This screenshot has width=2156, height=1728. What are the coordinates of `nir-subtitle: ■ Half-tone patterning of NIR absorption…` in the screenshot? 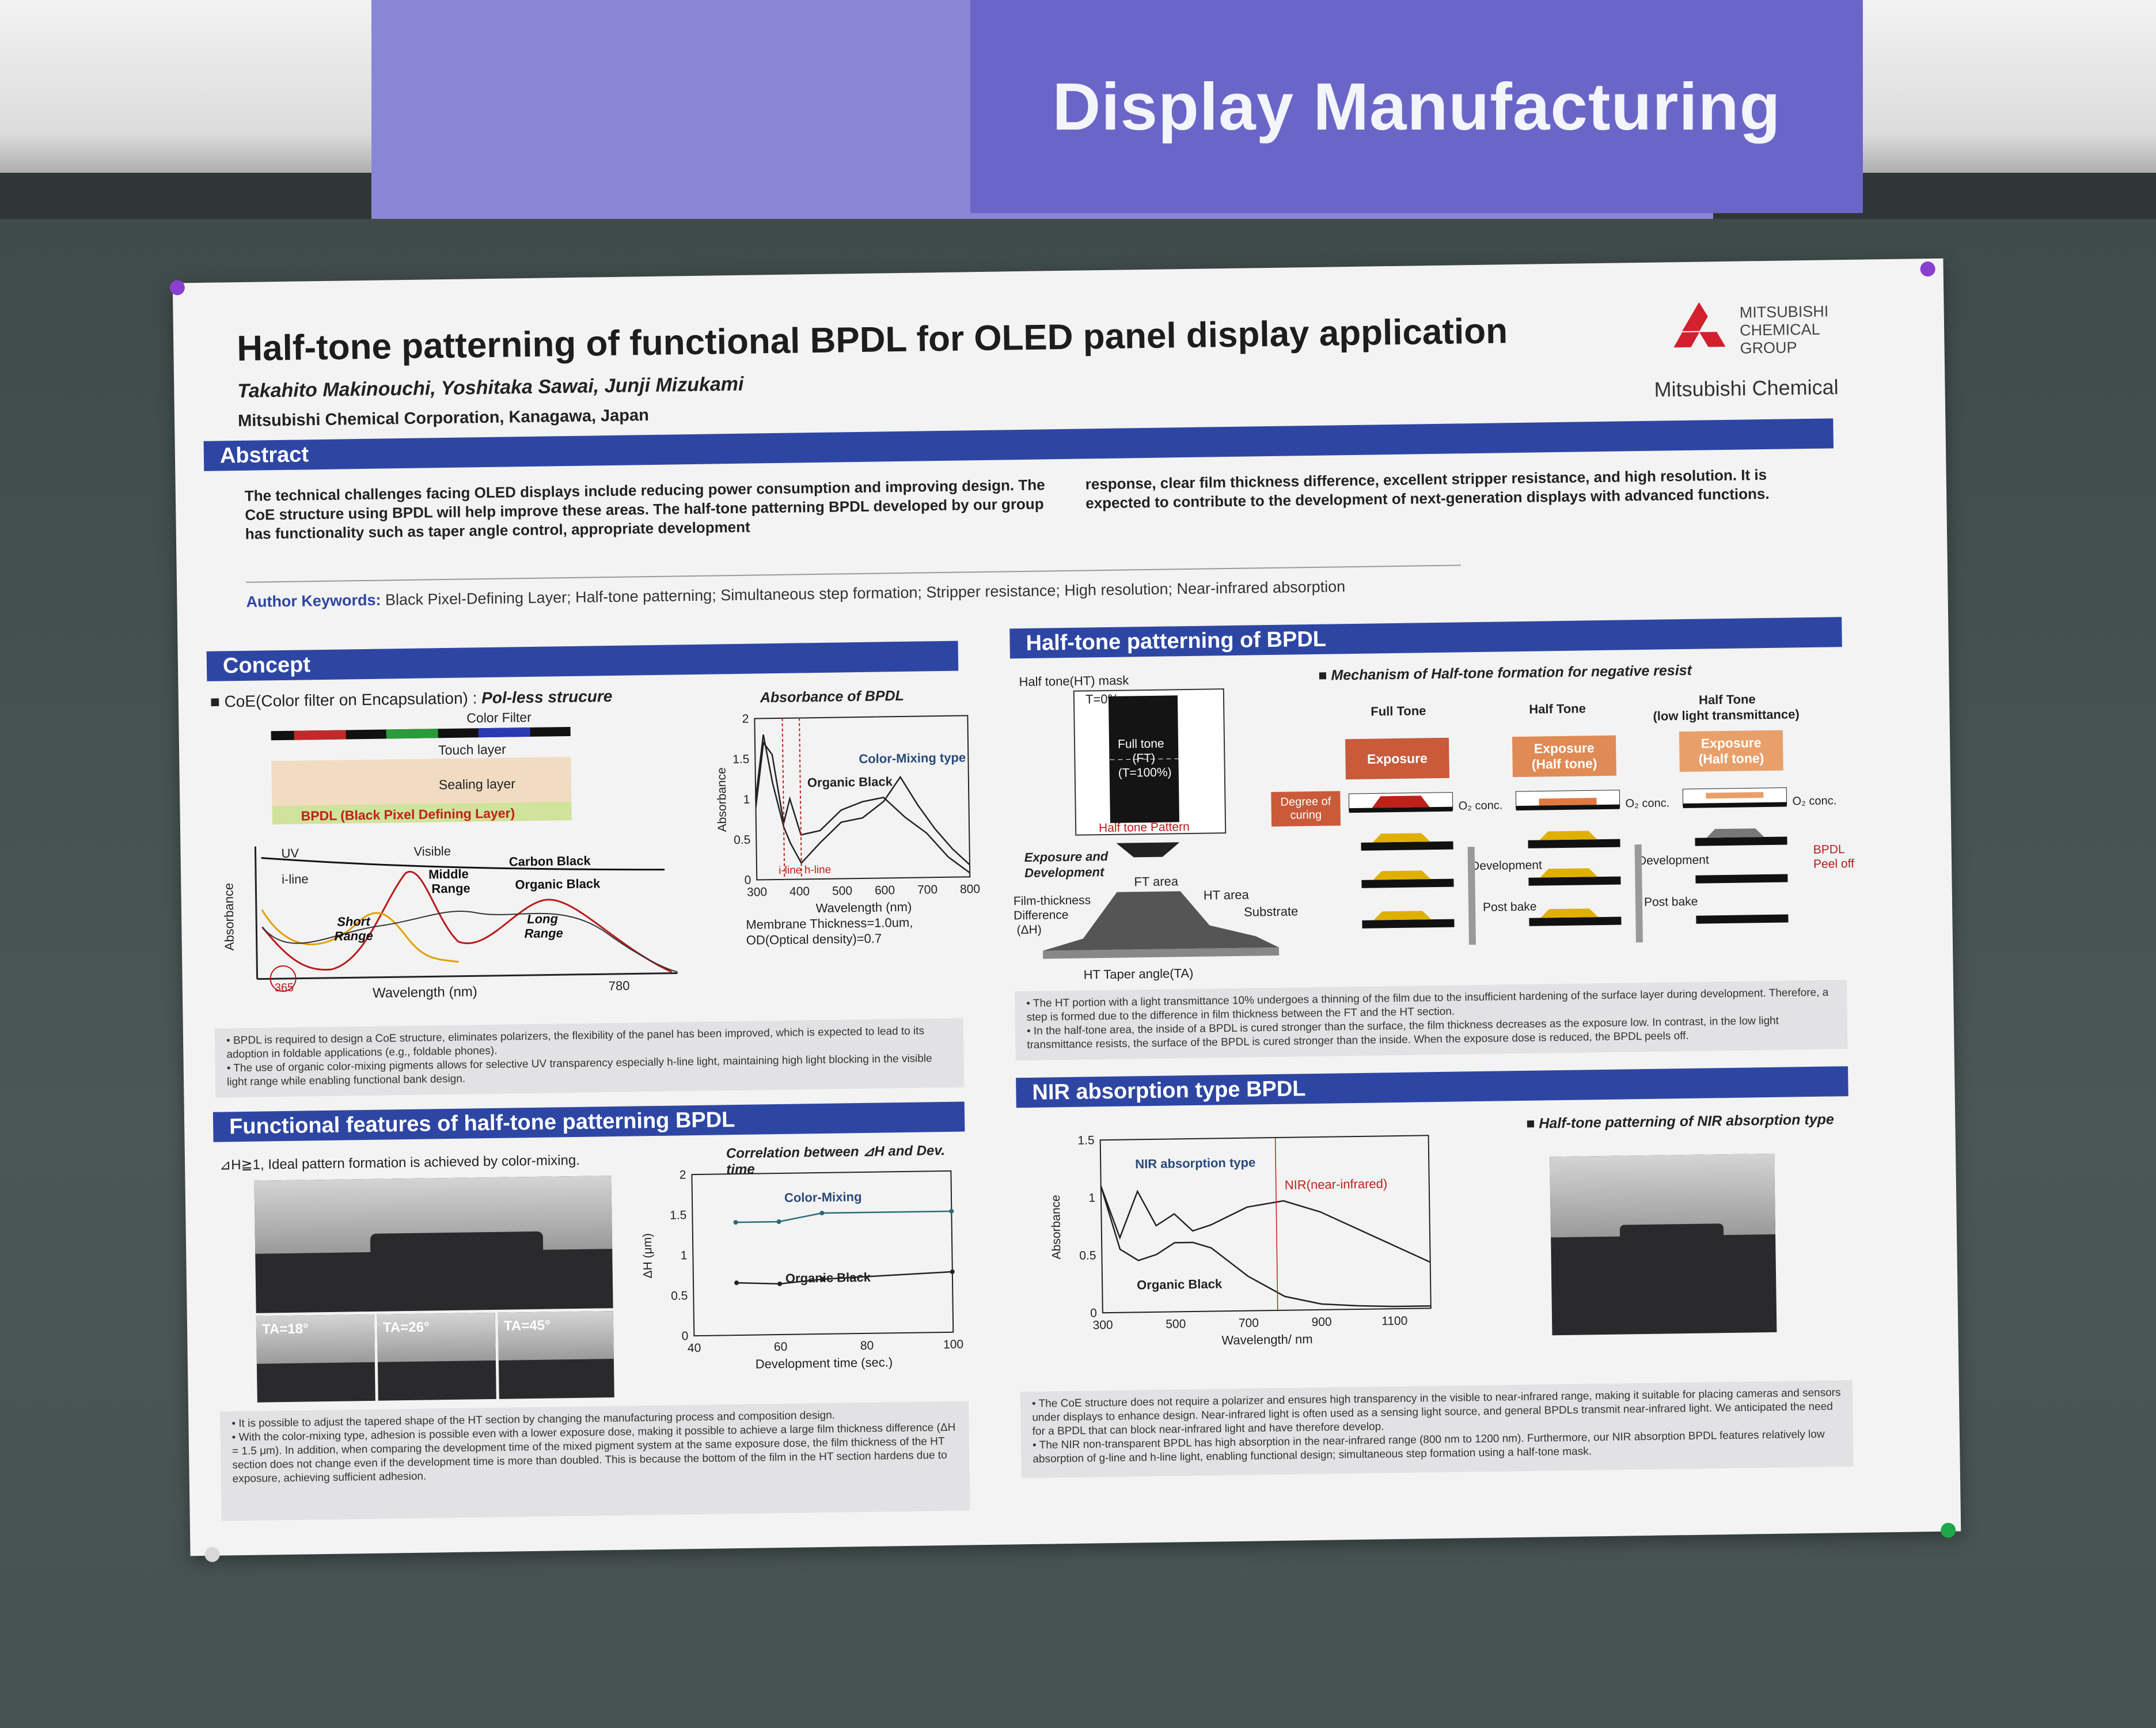 It's located at (1680, 1121).